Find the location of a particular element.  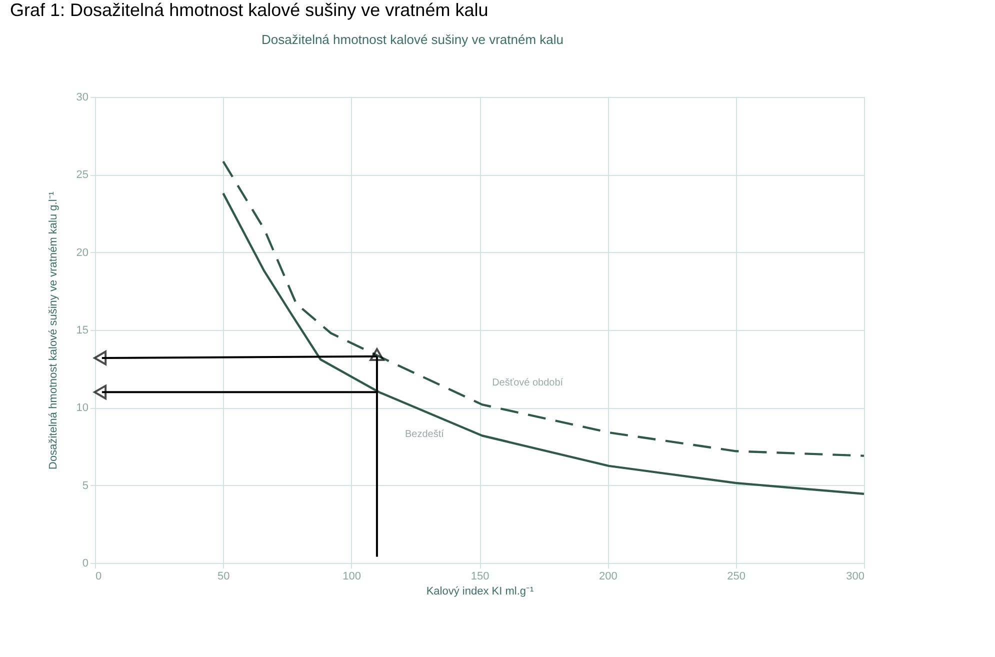

x-axis-title: Kalový index KI ml.g⁻¹ is located at coordinates (480, 592).